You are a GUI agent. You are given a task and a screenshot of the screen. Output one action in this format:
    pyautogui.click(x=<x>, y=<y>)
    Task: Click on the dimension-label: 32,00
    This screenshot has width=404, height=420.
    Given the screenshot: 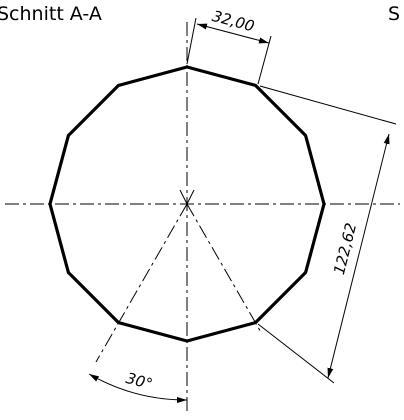 What is the action you would take?
    pyautogui.click(x=233, y=21)
    